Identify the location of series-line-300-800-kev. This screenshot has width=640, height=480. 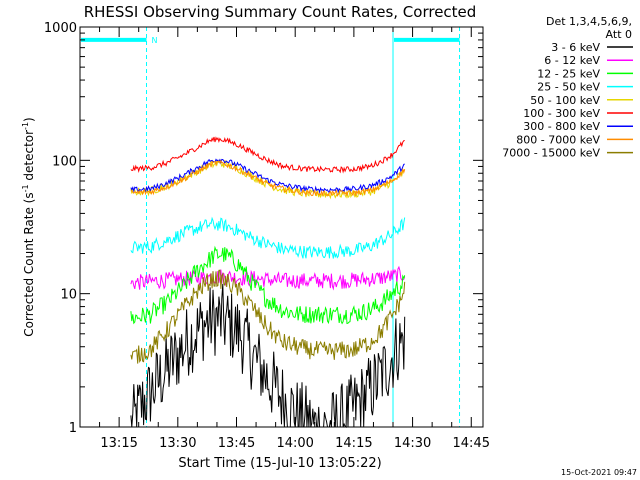
(267, 176).